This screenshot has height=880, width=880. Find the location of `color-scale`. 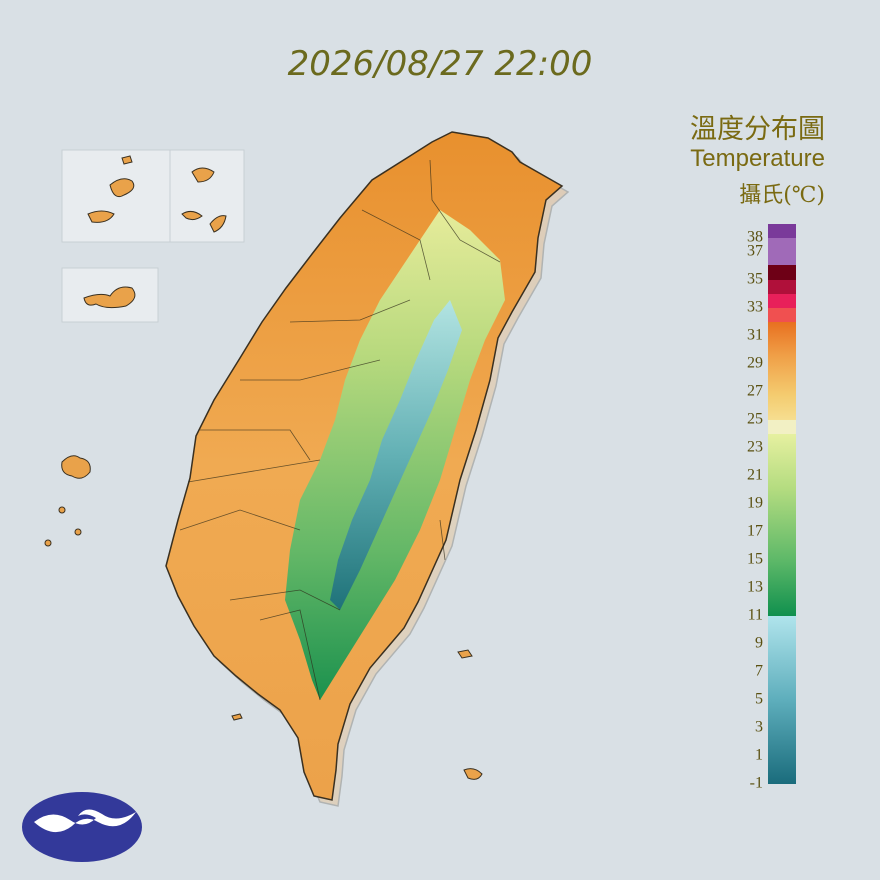

color-scale is located at coordinates (782, 504).